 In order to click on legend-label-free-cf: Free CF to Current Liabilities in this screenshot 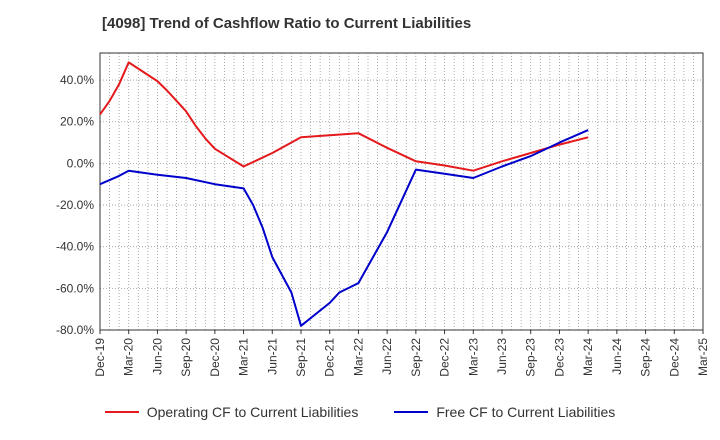, I will do `click(526, 412)`.